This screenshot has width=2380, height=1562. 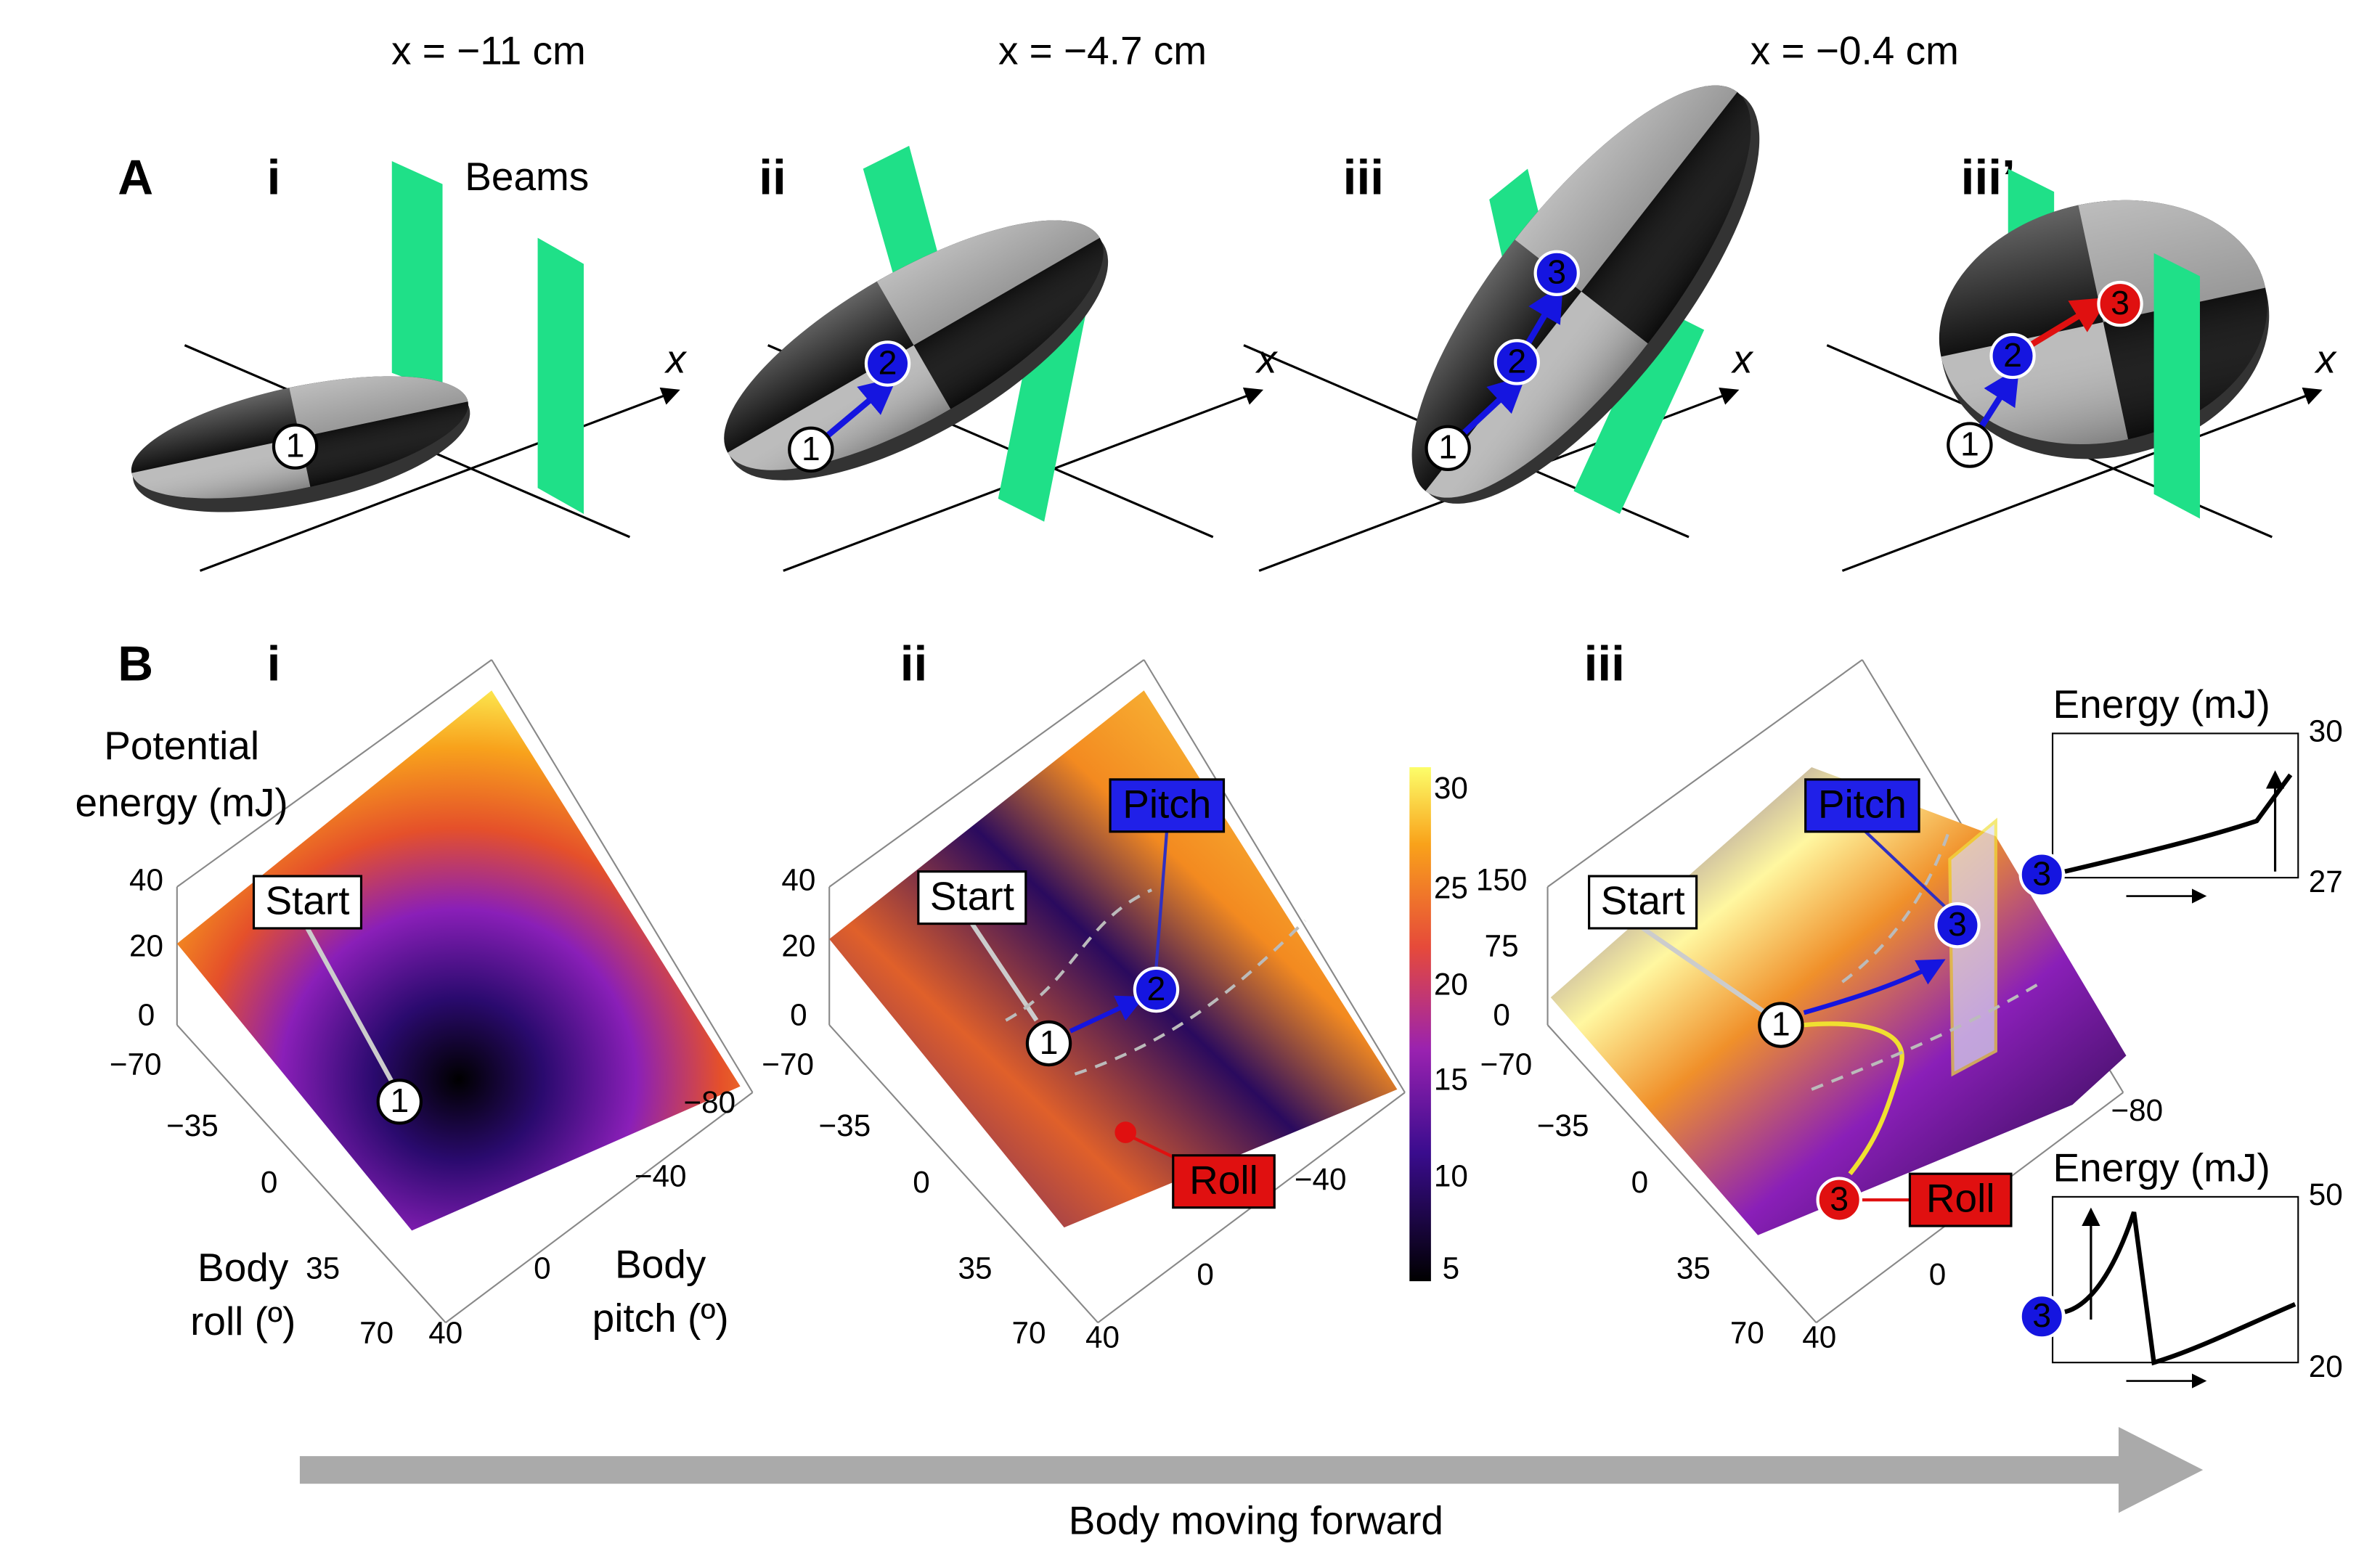 What do you see at coordinates (1107, 1014) in the screenshot?
I see `pitch-path` at bounding box center [1107, 1014].